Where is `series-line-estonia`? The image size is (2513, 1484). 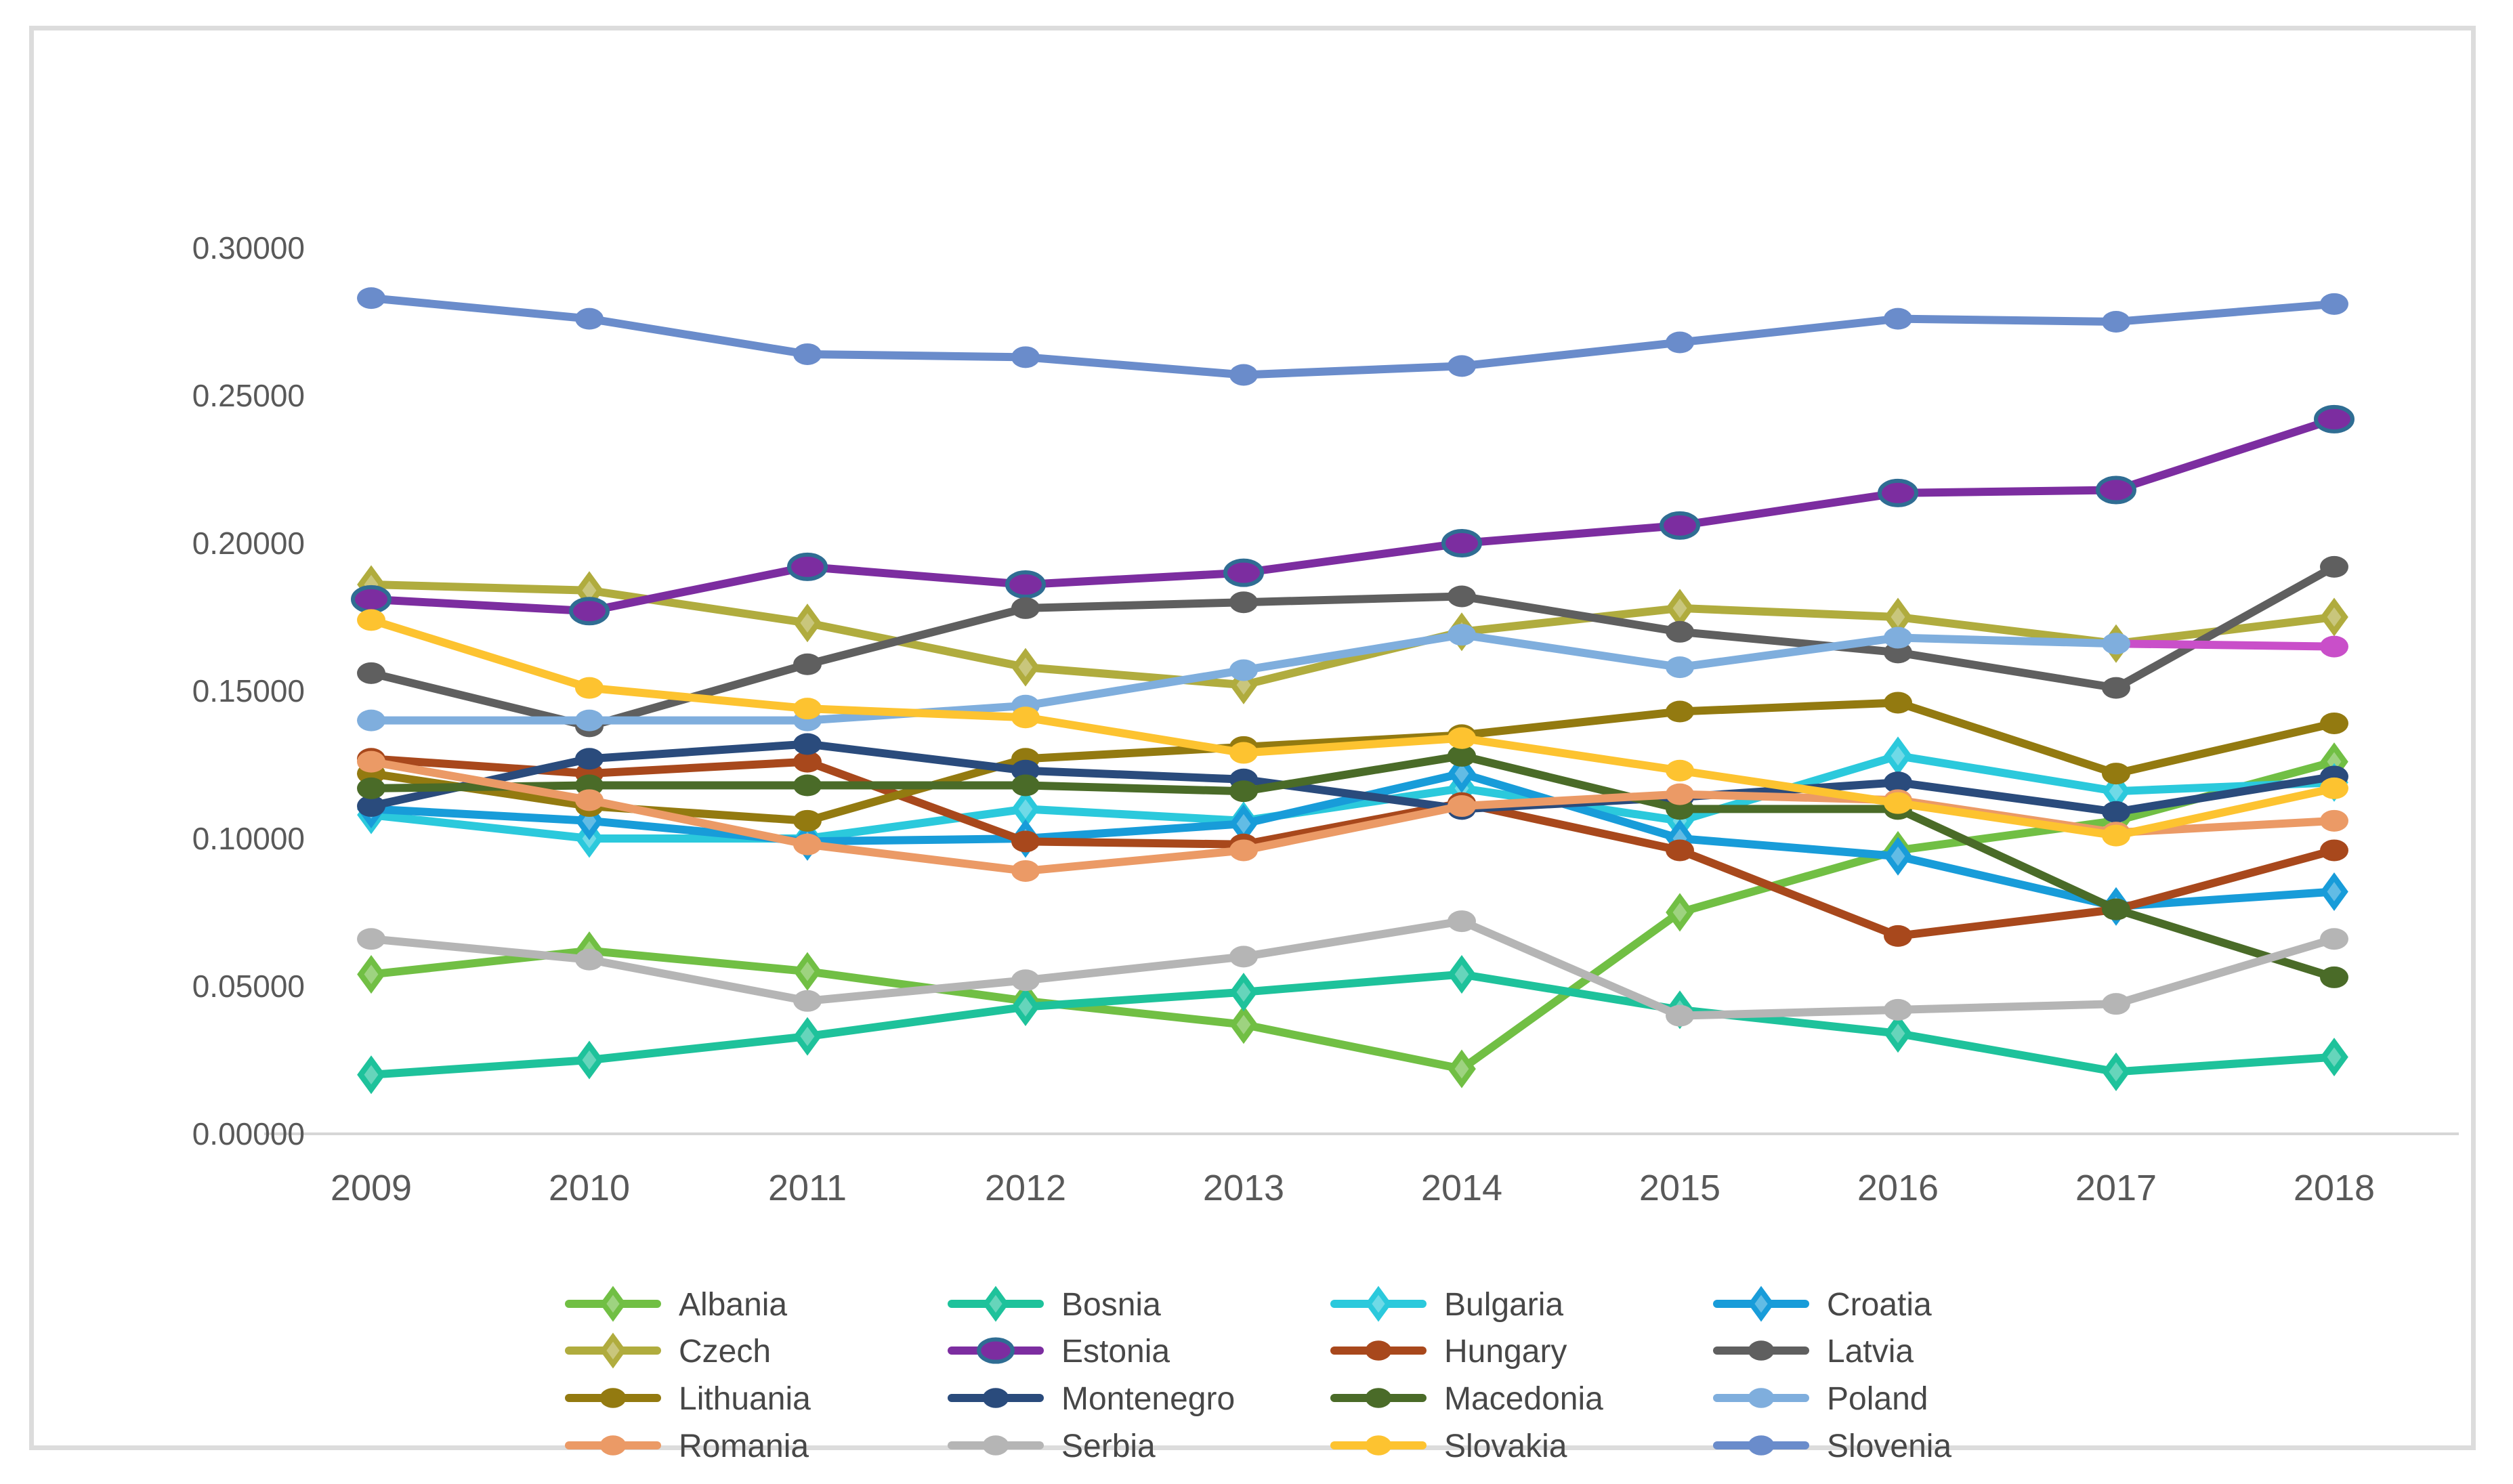 series-line-estonia is located at coordinates (1352, 515).